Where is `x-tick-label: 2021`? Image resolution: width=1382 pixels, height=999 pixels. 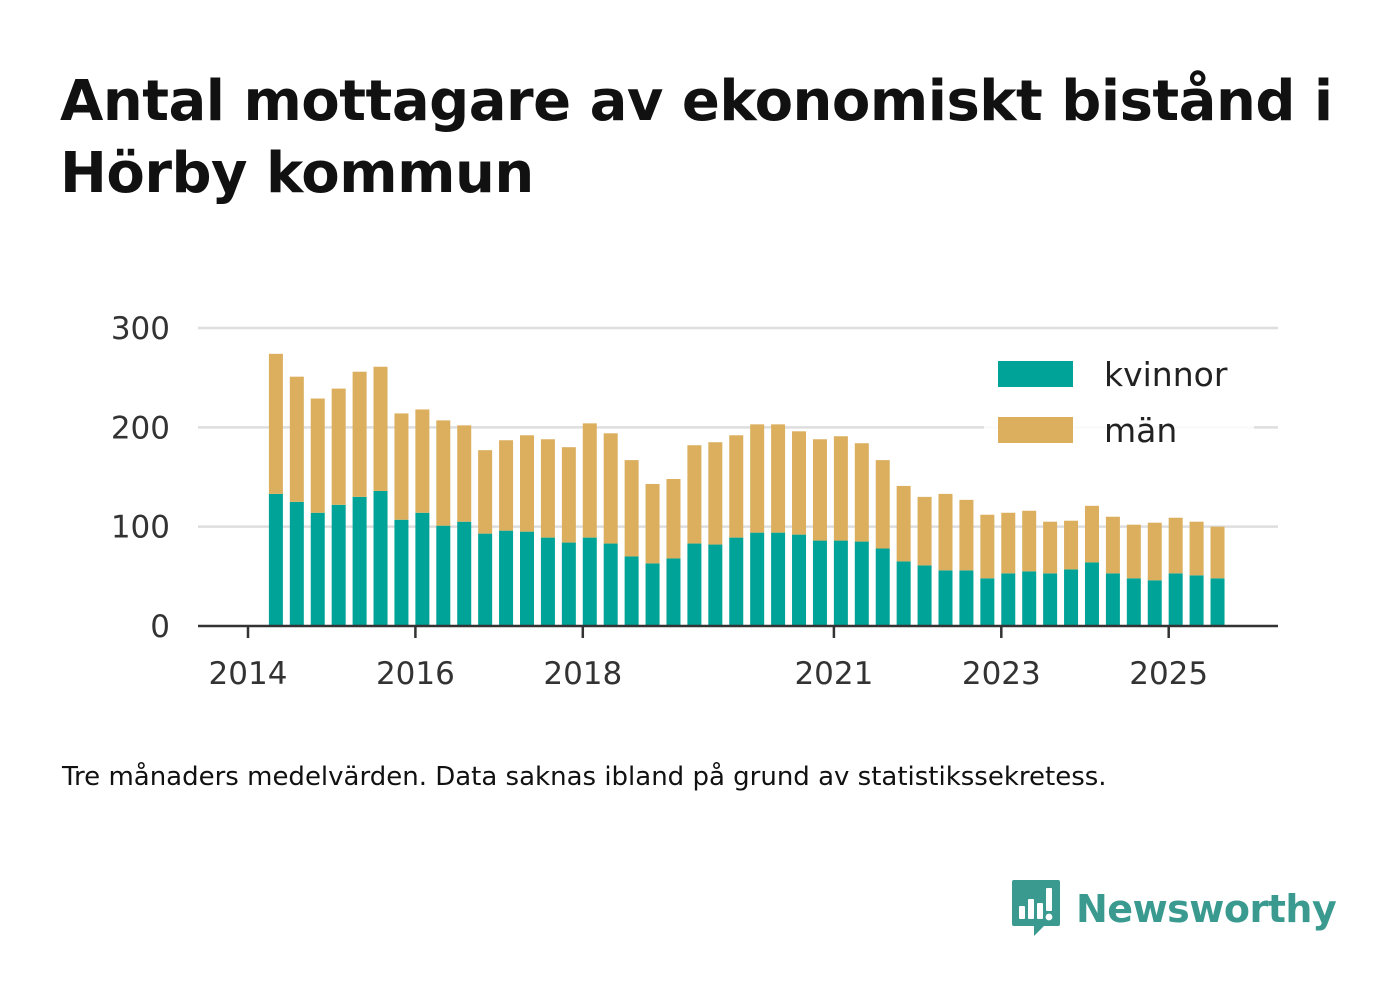
x-tick-label: 2021 is located at coordinates (833, 674).